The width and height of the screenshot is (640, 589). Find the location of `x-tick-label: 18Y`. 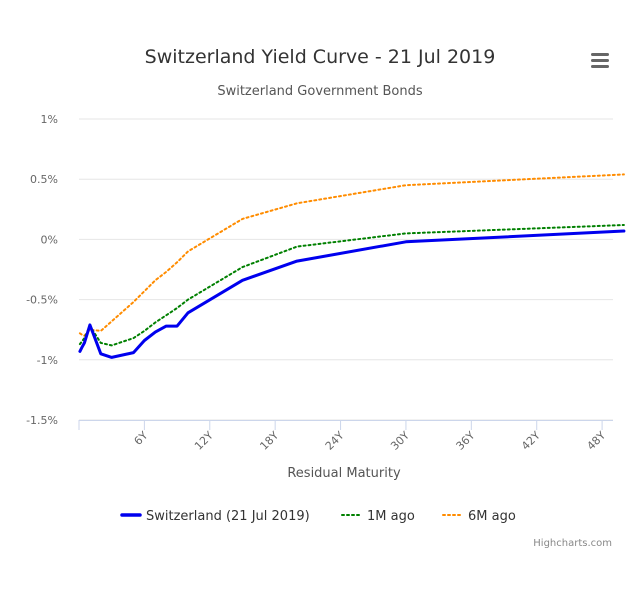

x-tick-label: 18Y is located at coordinates (269, 441).